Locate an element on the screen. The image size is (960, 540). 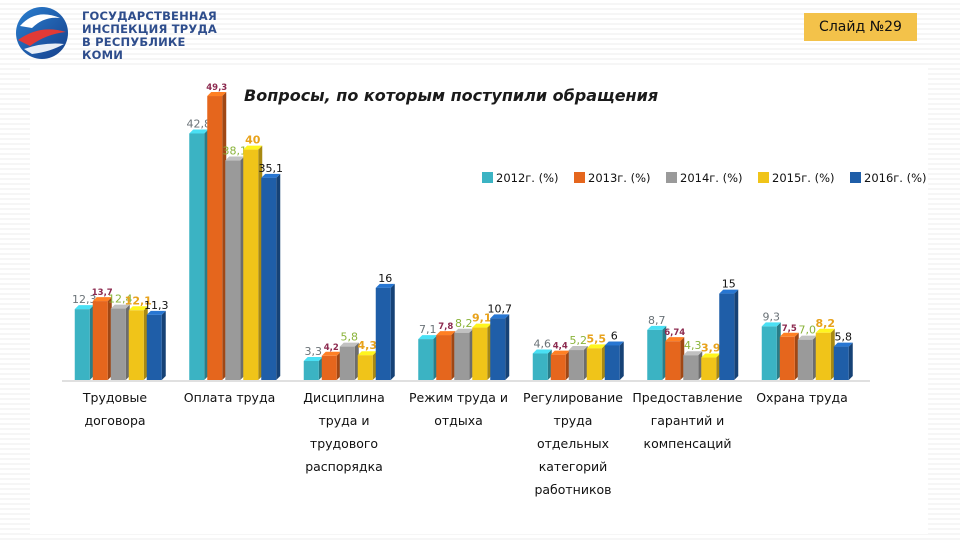
legend-label-0: 2012г. (%) is located at coordinates (527, 178).